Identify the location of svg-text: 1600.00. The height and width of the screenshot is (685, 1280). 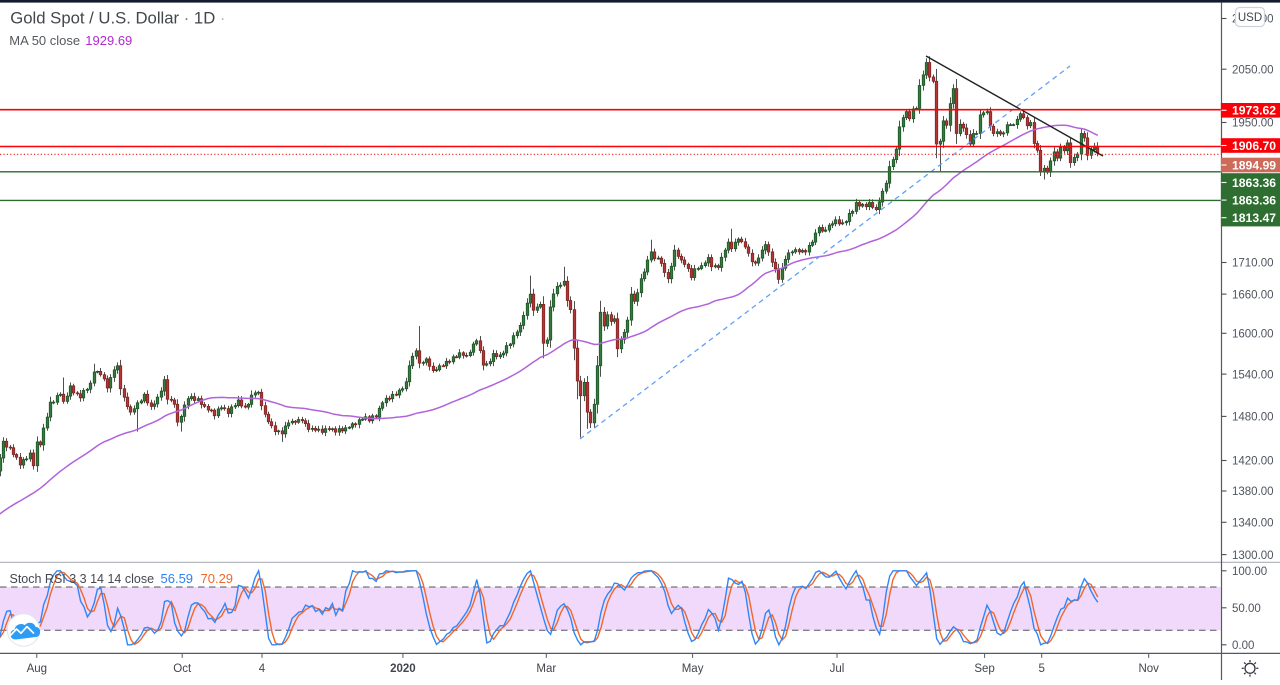
(1253, 335).